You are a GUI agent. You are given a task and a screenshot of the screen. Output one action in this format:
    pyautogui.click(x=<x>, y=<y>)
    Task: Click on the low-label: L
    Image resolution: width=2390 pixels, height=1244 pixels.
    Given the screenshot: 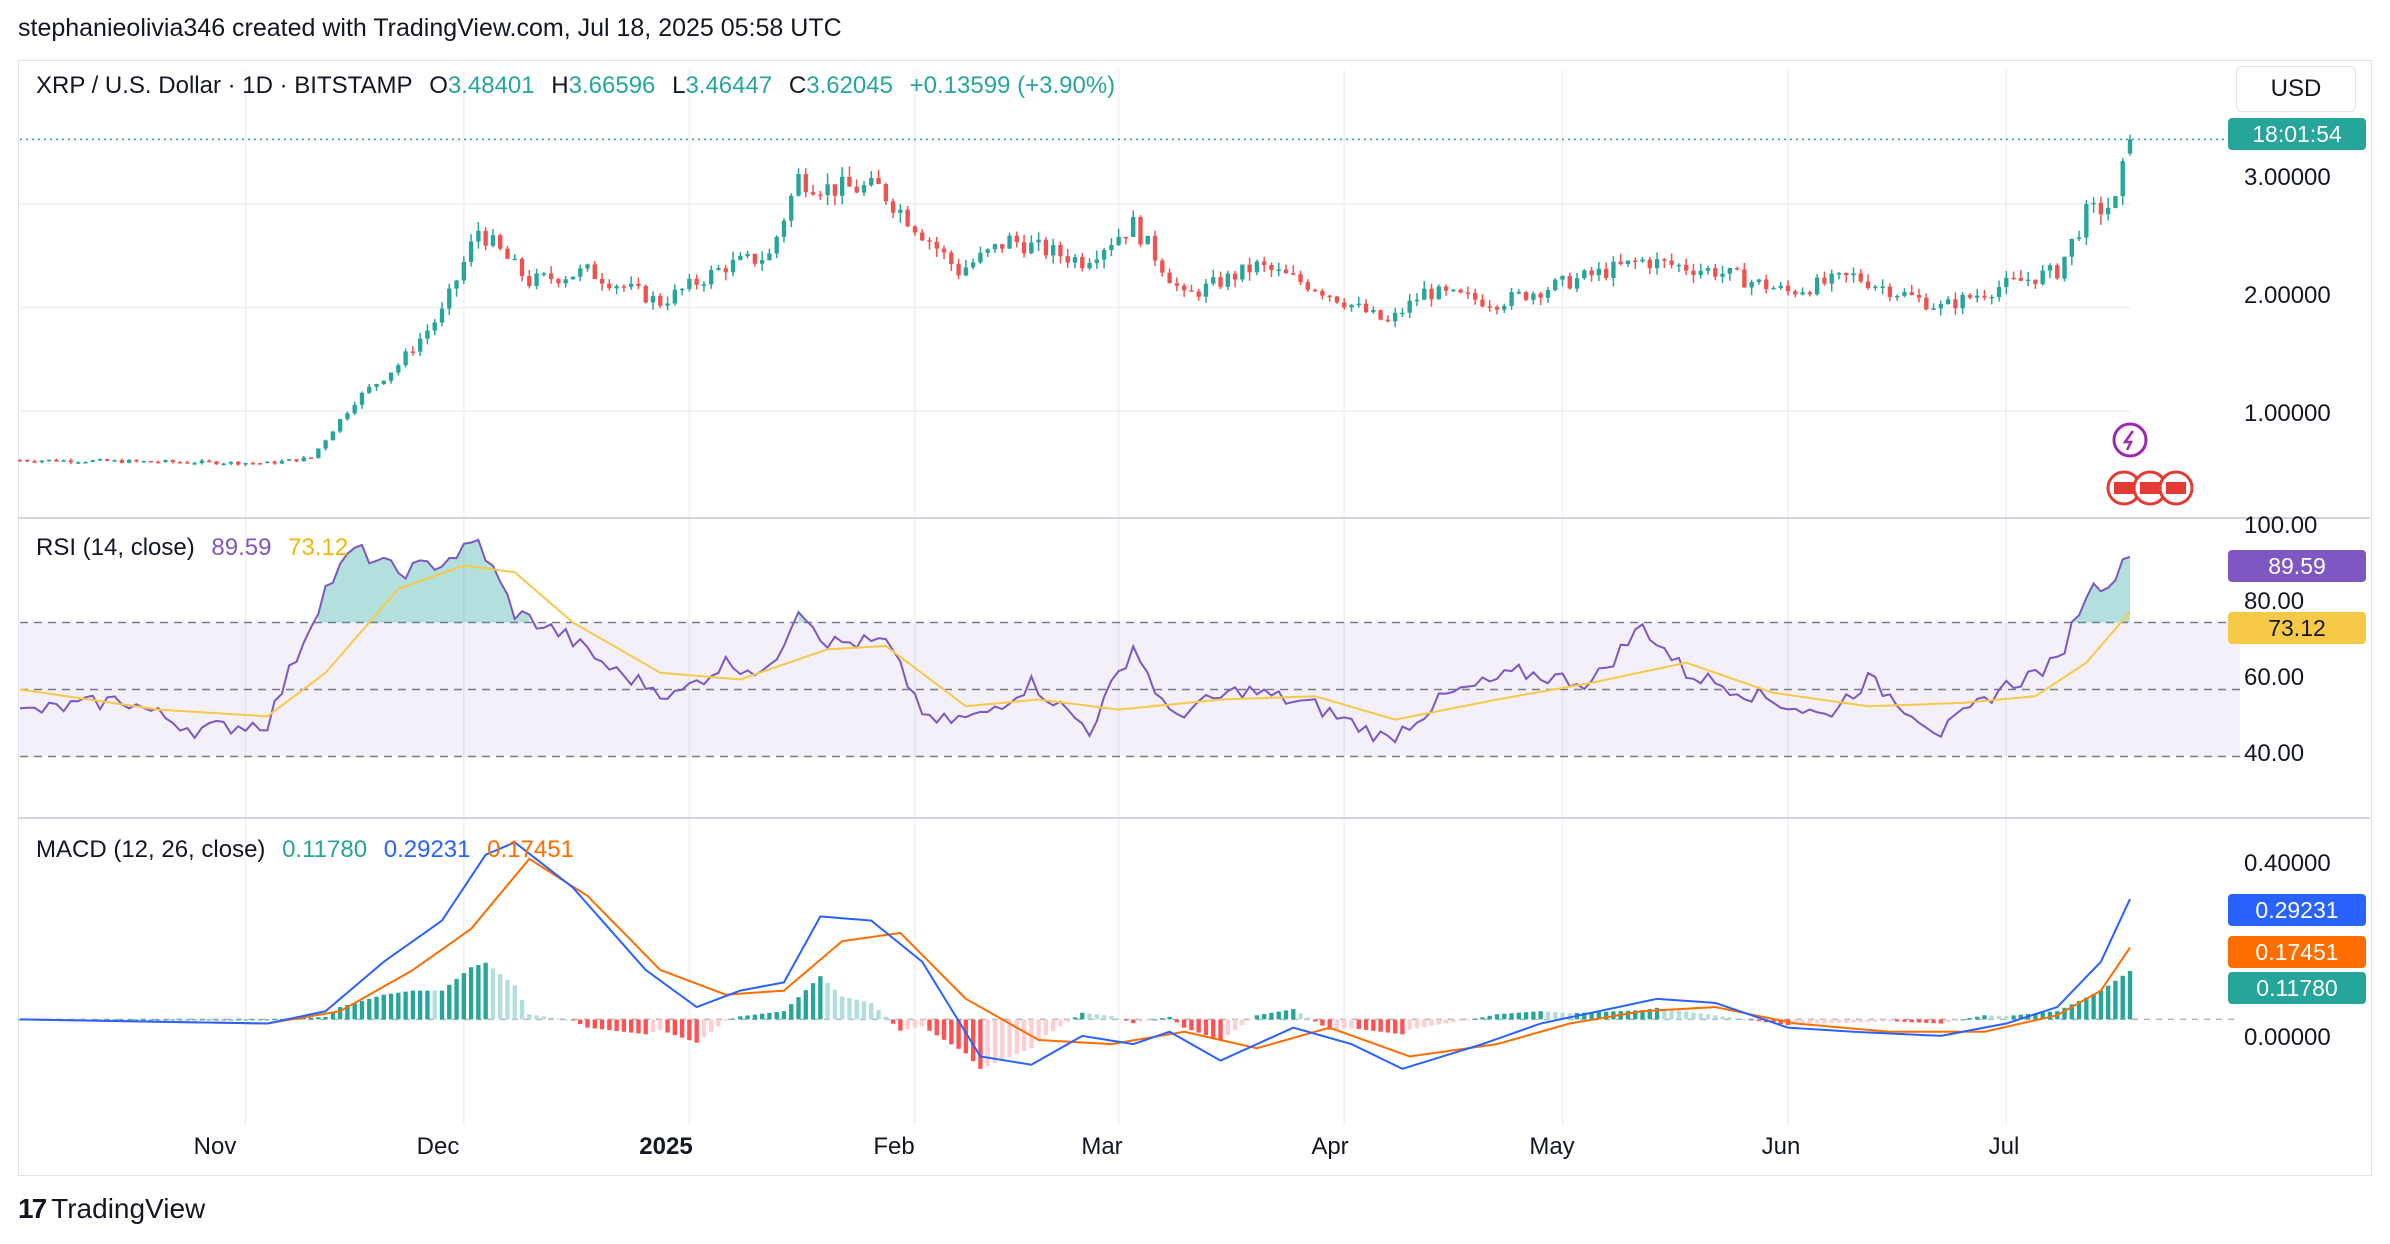 What is the action you would take?
    pyautogui.click(x=679, y=85)
    